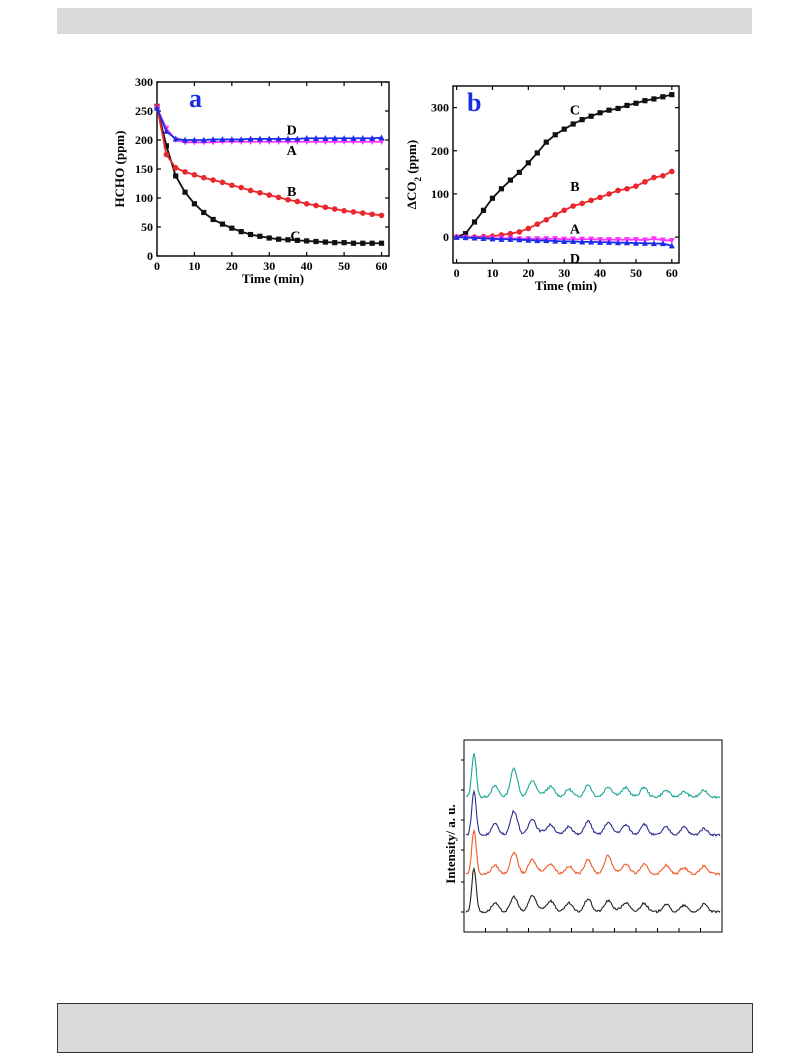  Describe the element at coordinates (269, 123) in the screenshot. I see `series-D` at that location.